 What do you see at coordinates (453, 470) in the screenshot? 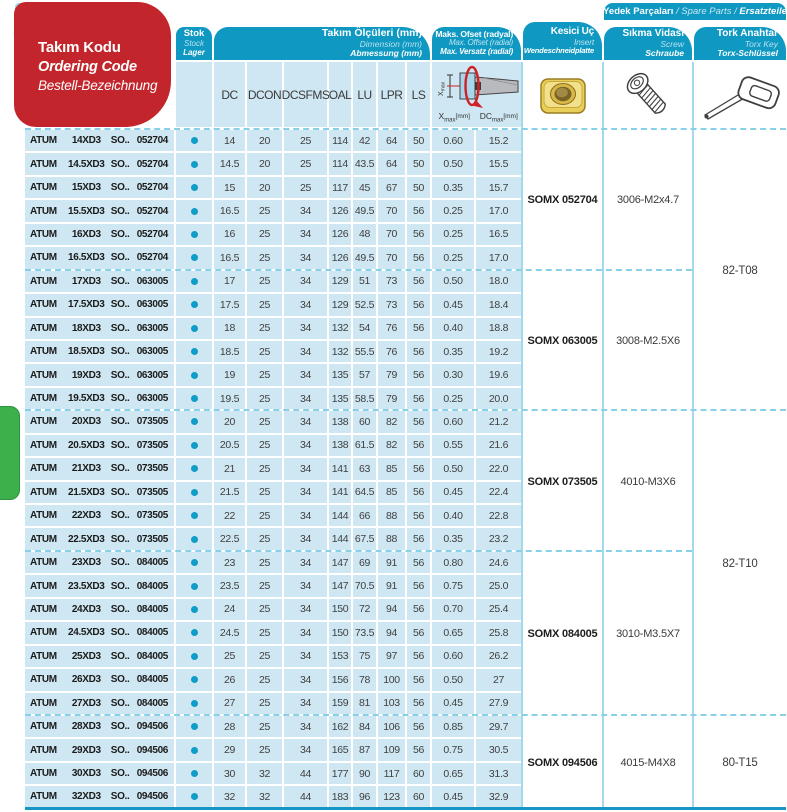
I see `cell-xmax: 0.50` at bounding box center [453, 470].